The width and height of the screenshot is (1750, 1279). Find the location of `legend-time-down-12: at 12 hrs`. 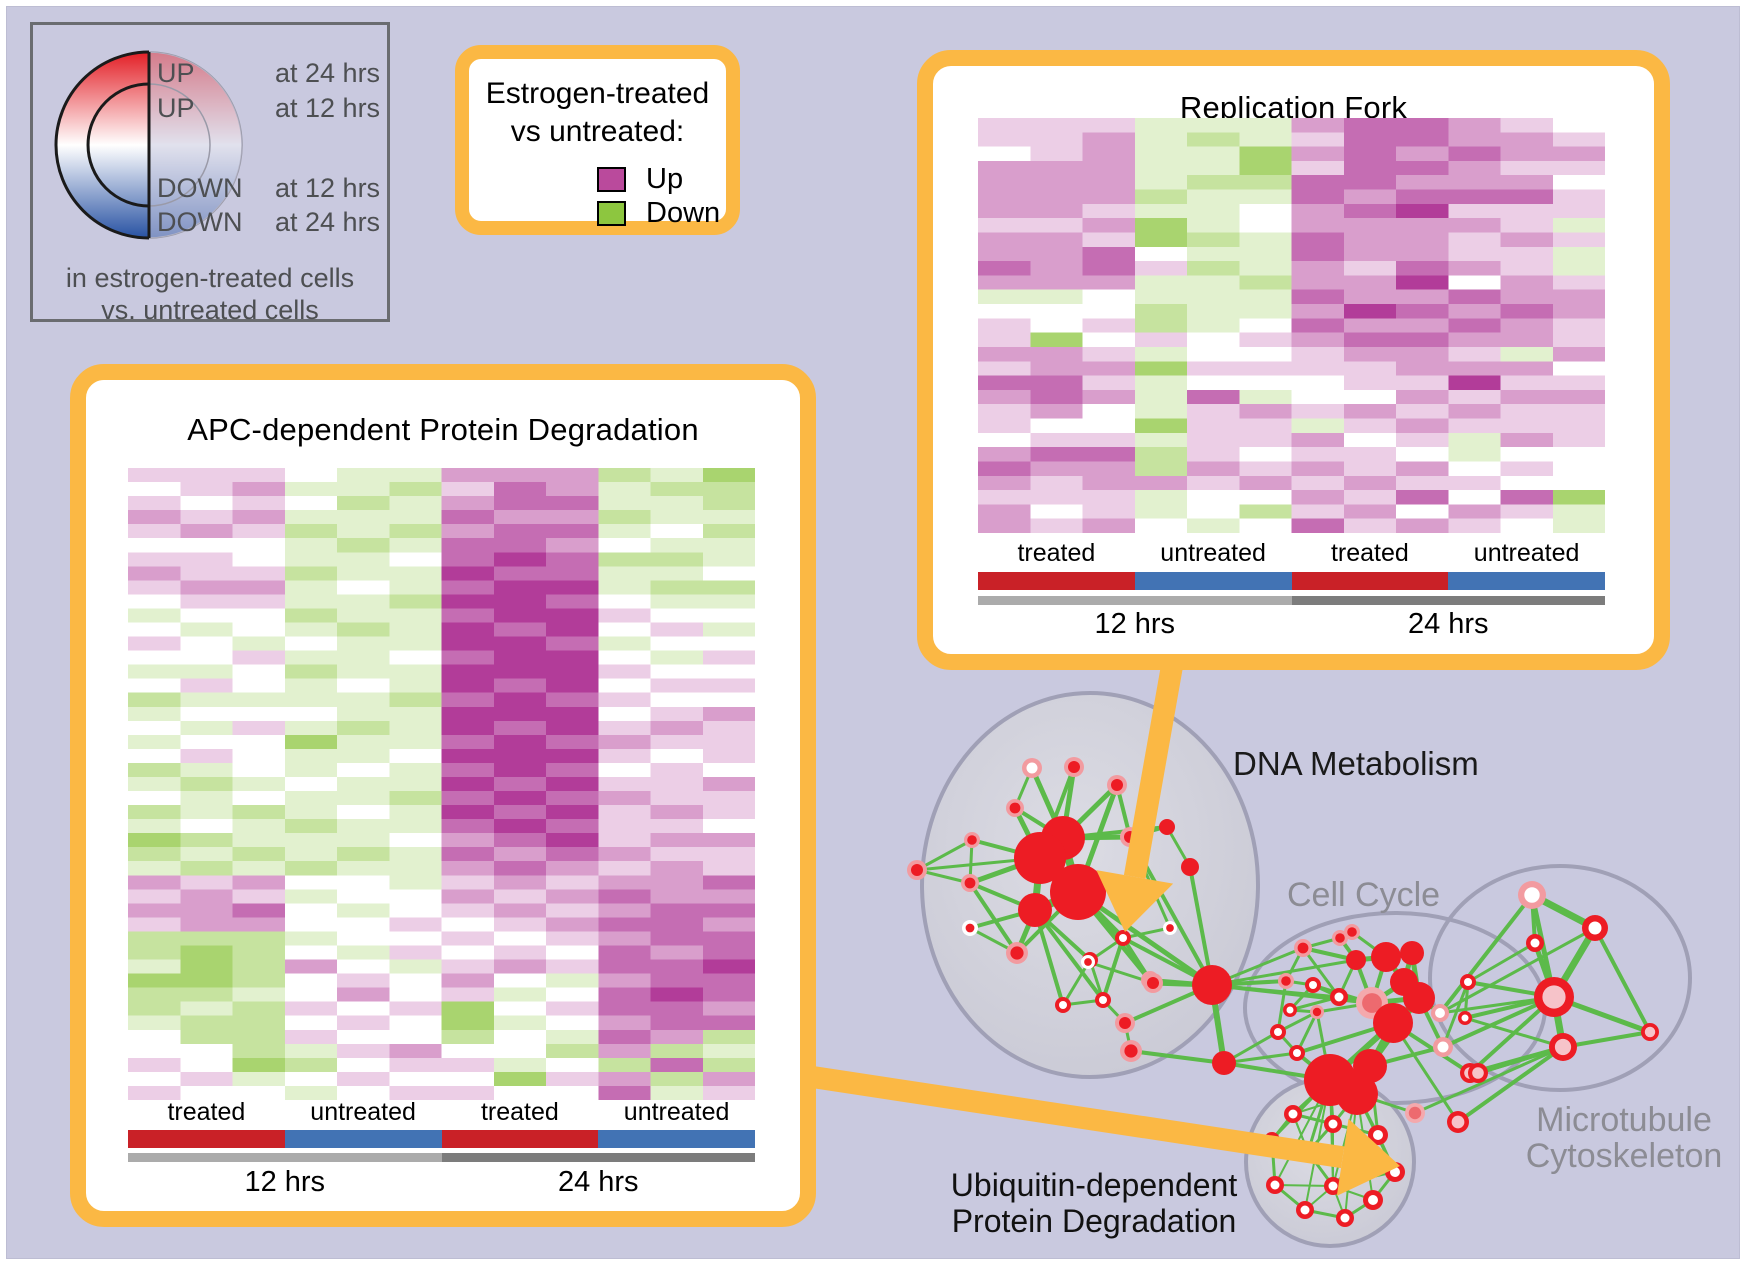

legend-time-down-12: at 12 hrs is located at coordinates (328, 188).